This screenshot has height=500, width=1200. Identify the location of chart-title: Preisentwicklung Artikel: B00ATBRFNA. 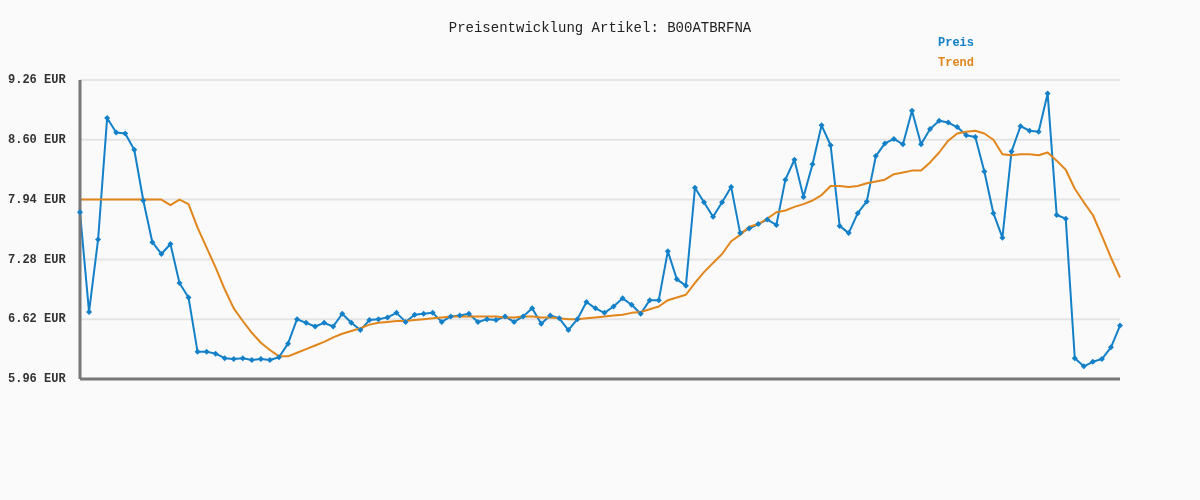
(600, 28).